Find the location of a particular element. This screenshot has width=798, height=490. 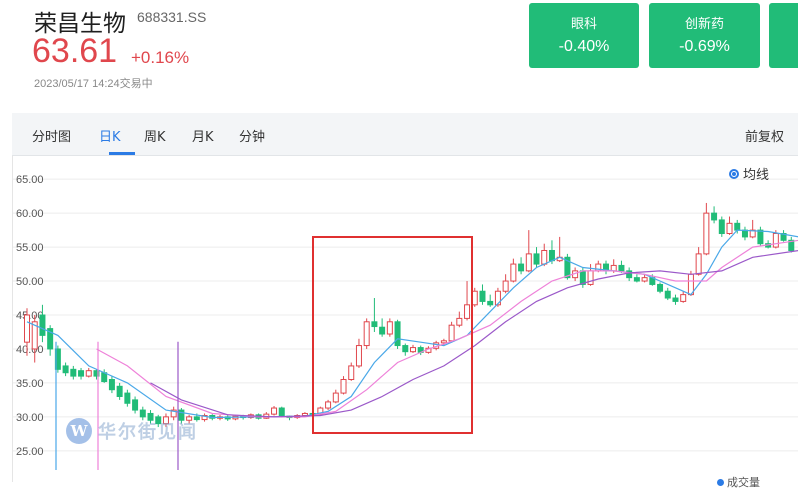

active-tab-indicator is located at coordinates (122, 153).